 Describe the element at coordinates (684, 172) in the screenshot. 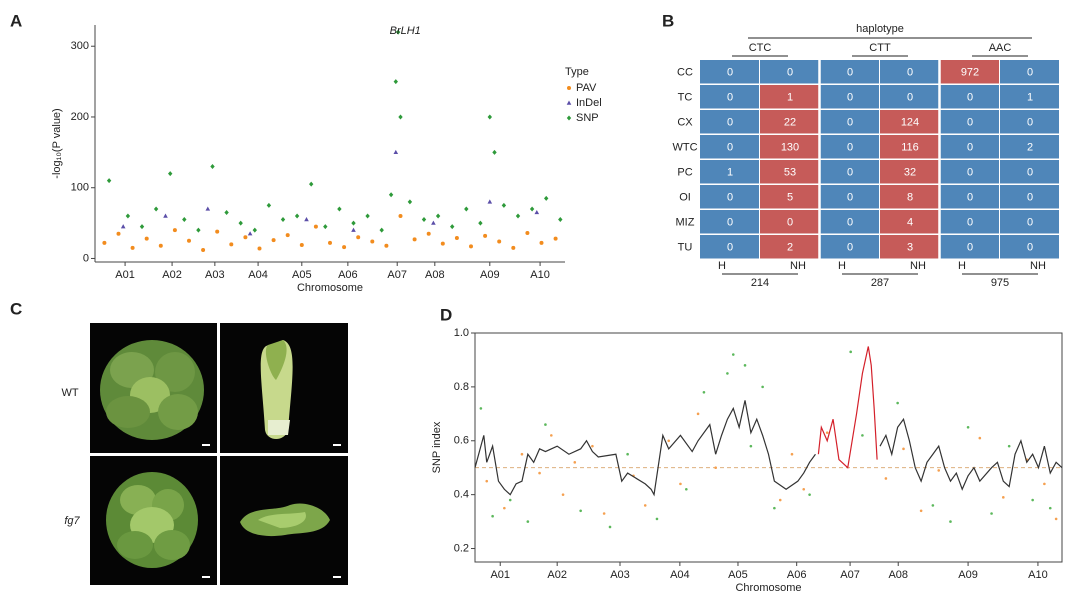

I see `row-label: PC` at that location.